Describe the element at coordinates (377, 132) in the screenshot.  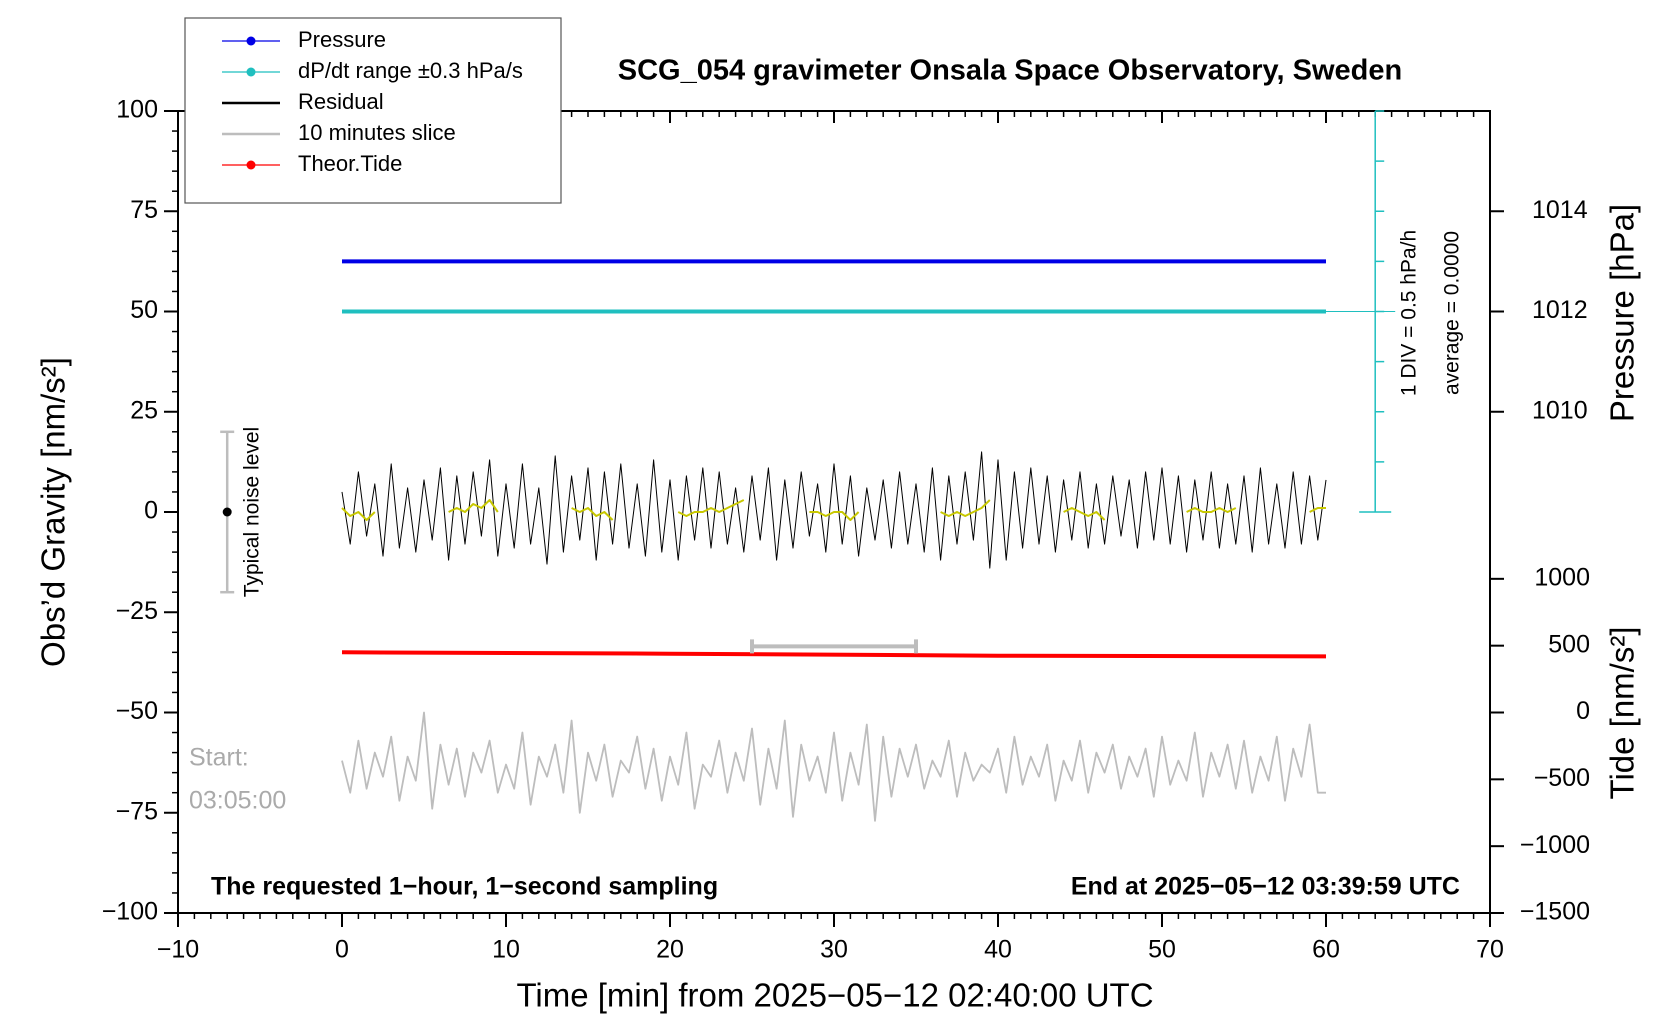
I see `legend-label: 10 minutes slice` at that location.